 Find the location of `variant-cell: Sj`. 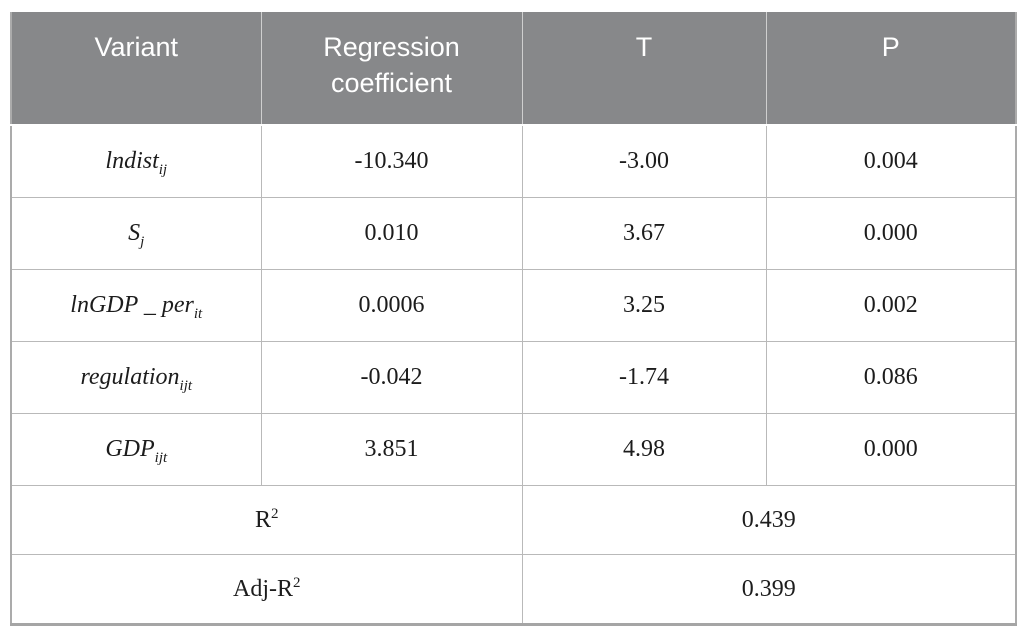

variant-cell: Sj is located at coordinates (136, 233).